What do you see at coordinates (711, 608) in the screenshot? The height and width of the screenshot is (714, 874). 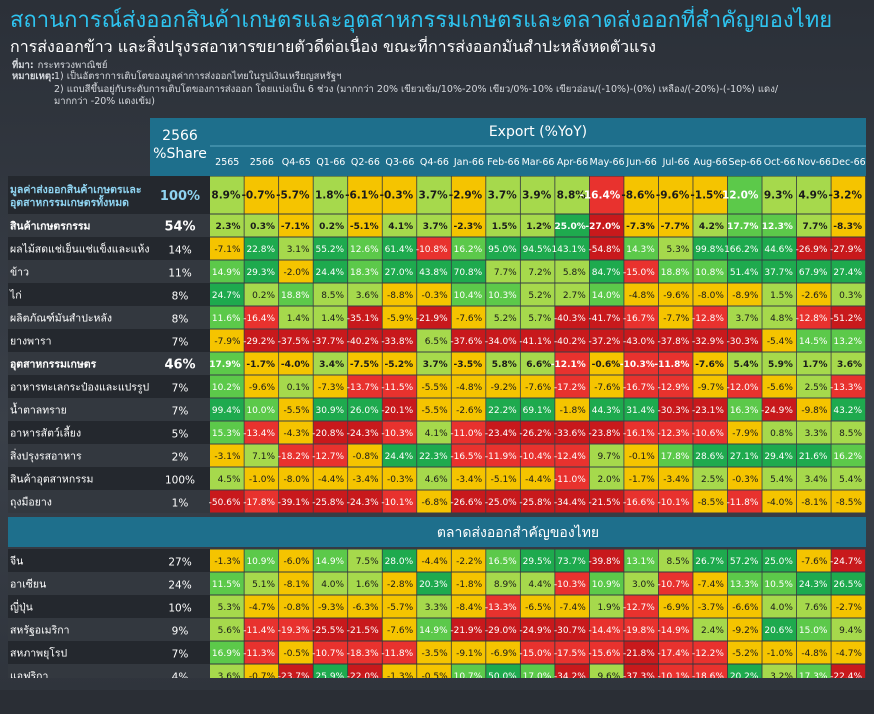 I see `section2-row-2-value-Aug-66: -3.7%` at bounding box center [711, 608].